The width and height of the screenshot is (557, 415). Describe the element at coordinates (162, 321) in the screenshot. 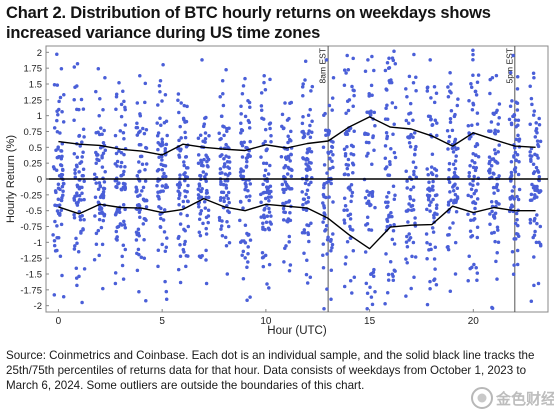

I see `x-tick-label: 5` at that location.